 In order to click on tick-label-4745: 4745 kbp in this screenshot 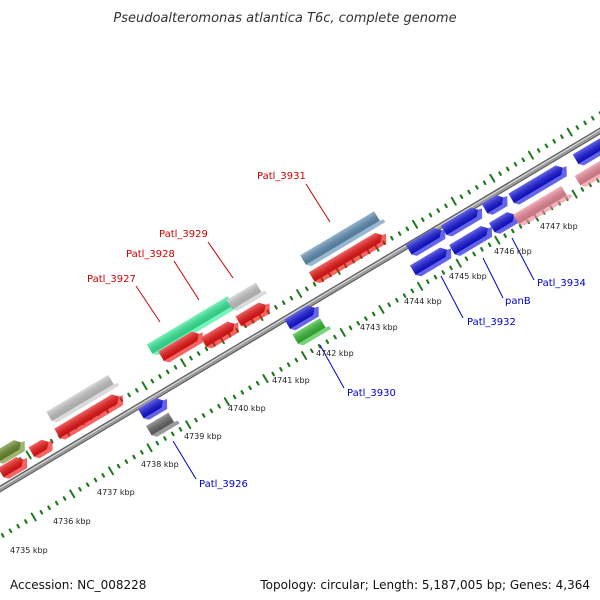, I will do `click(468, 276)`.